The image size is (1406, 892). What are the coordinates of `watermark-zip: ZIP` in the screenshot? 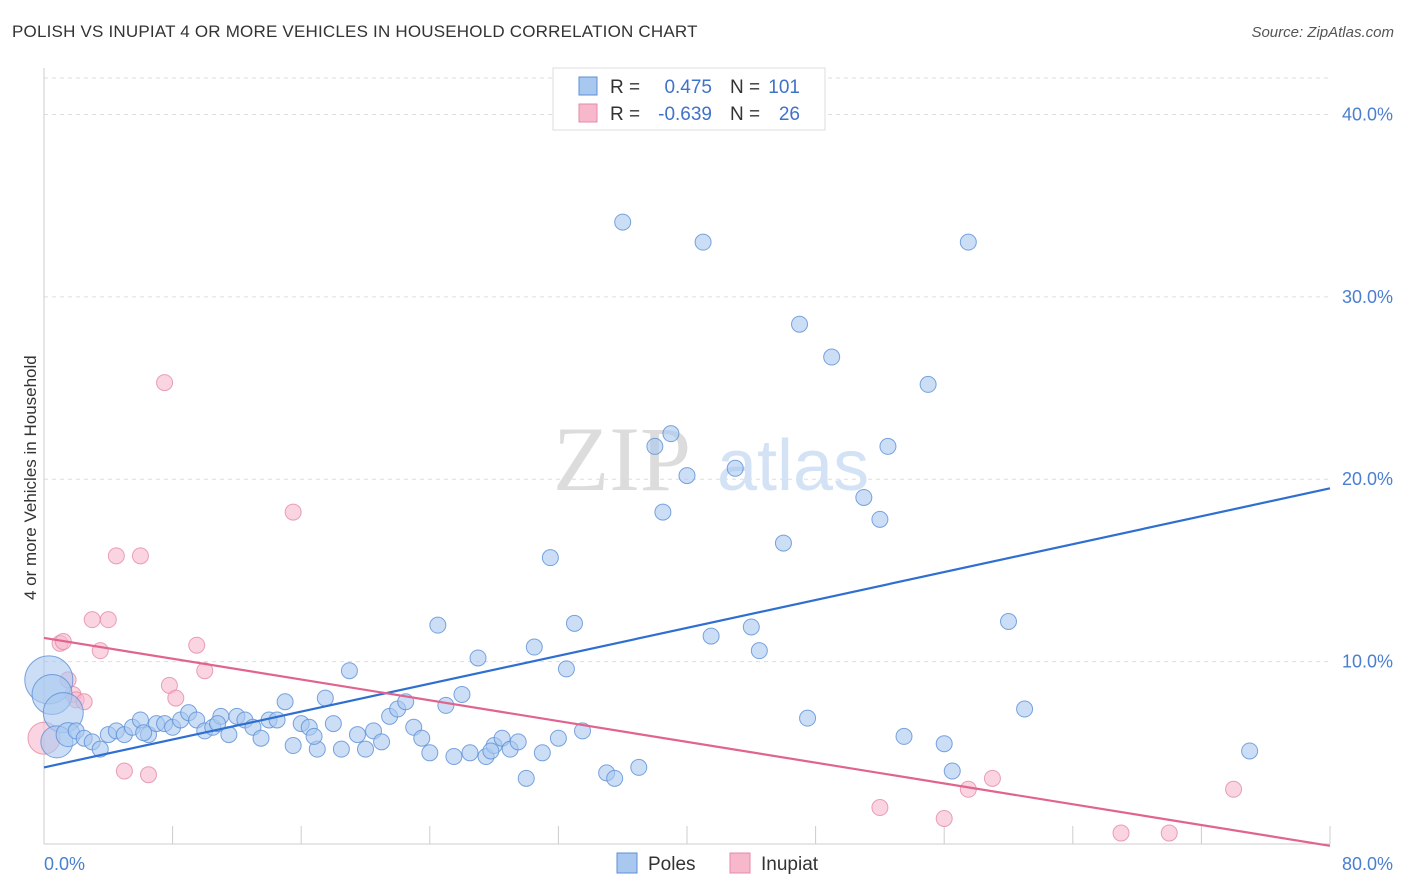 It's located at (622, 459).